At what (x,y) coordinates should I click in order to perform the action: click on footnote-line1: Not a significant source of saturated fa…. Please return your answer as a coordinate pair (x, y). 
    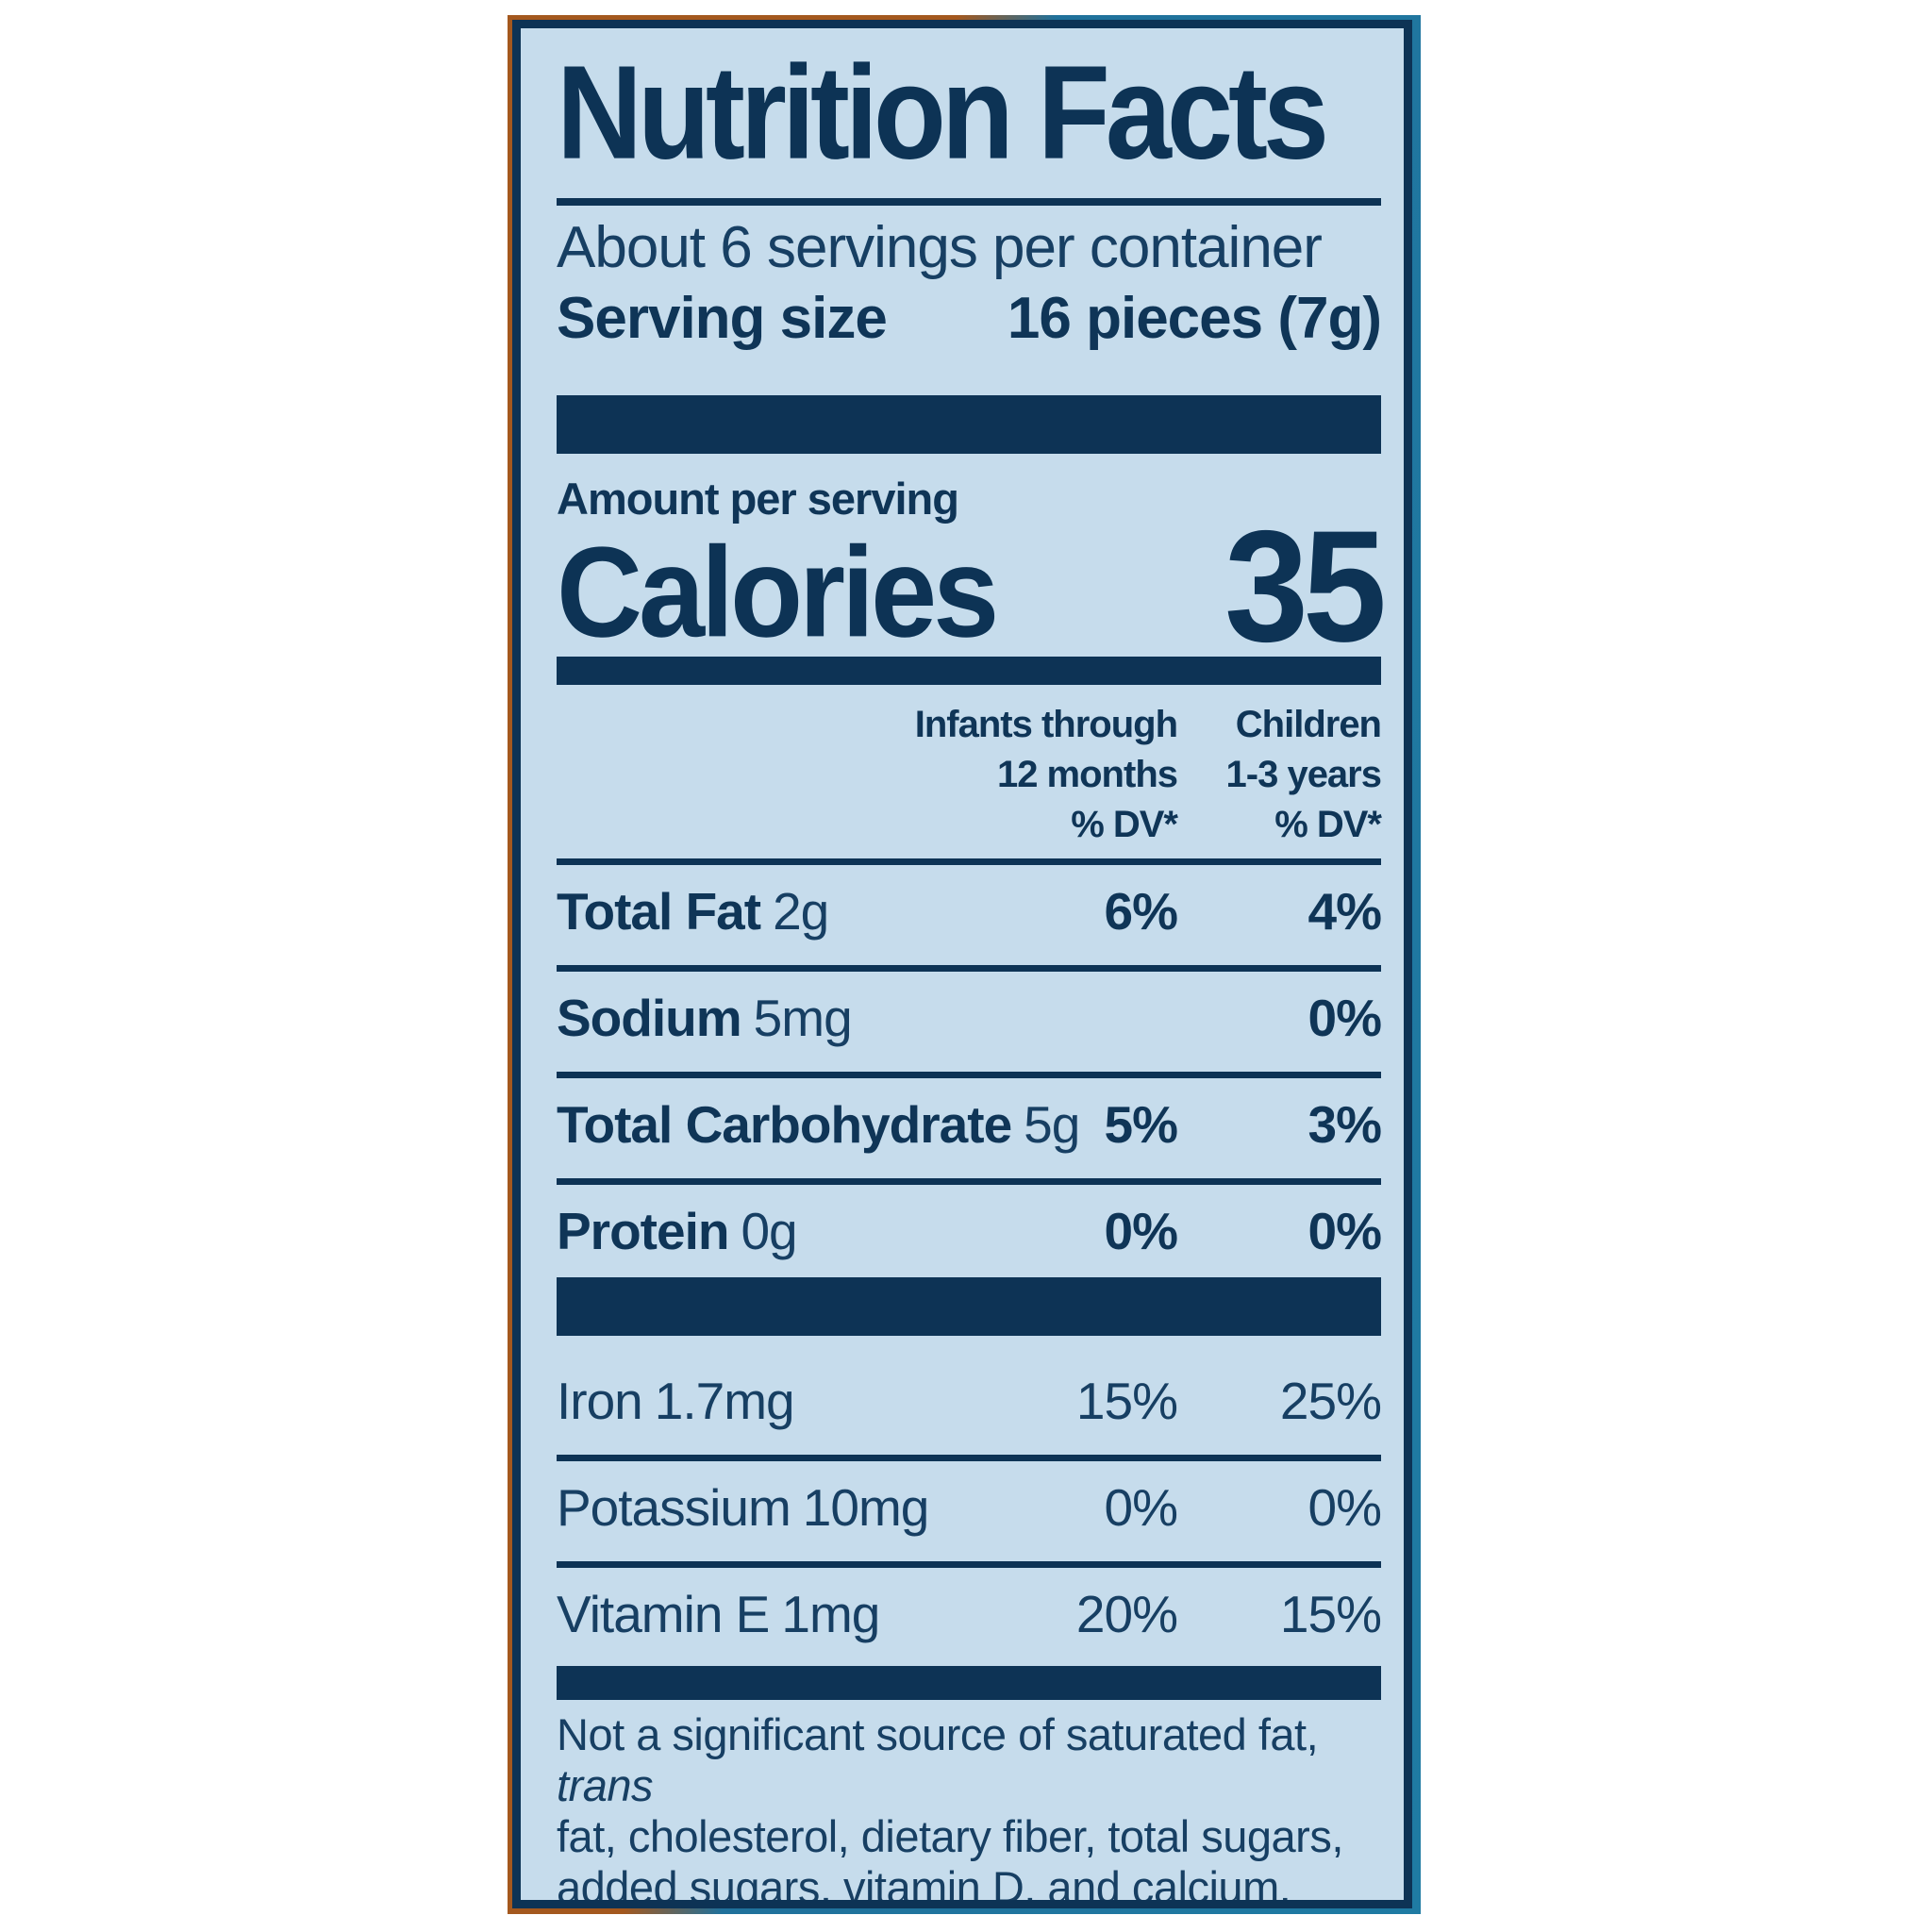
    Looking at the image, I should click on (969, 1760).